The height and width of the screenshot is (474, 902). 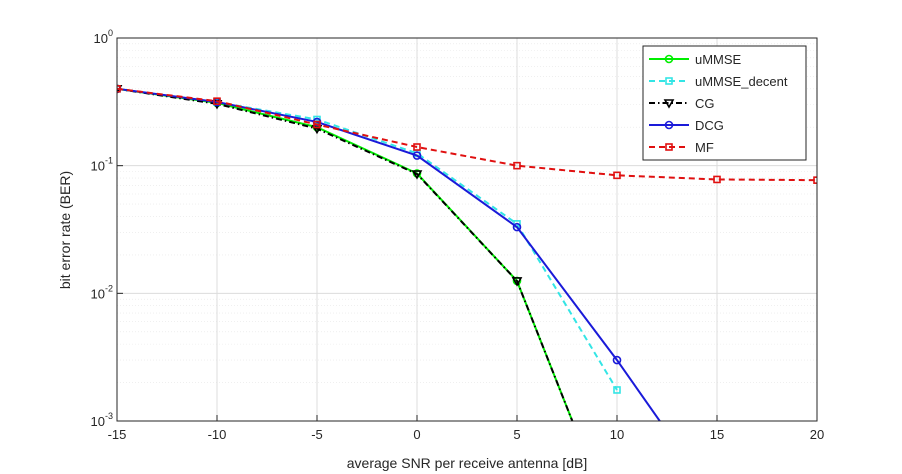 I want to click on y-axis-label: bit error rate (BER), so click(x=65, y=230).